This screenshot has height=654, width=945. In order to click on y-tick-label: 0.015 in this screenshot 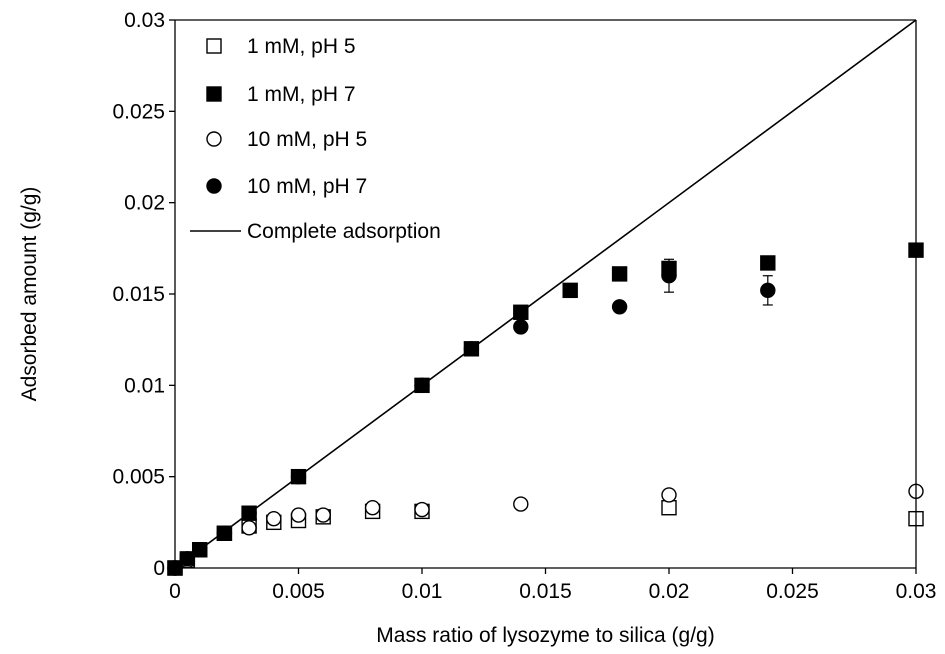, I will do `click(138, 294)`.